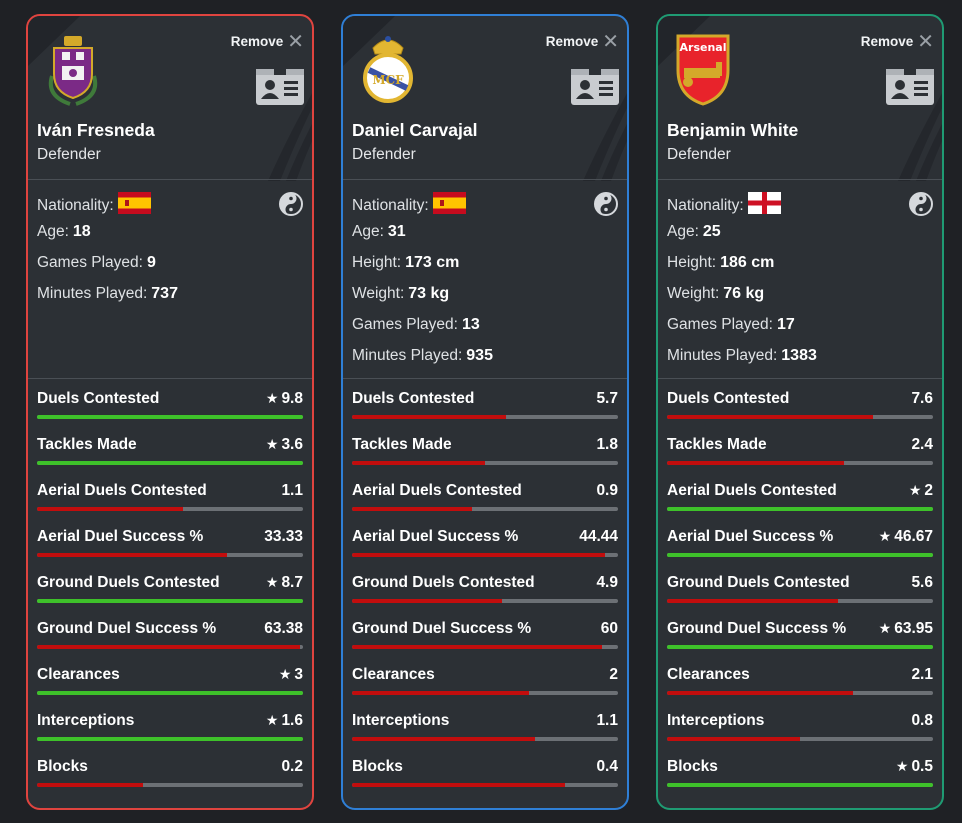 The height and width of the screenshot is (823, 962). I want to click on stat-value-group: ★ 1.6, so click(284, 721).